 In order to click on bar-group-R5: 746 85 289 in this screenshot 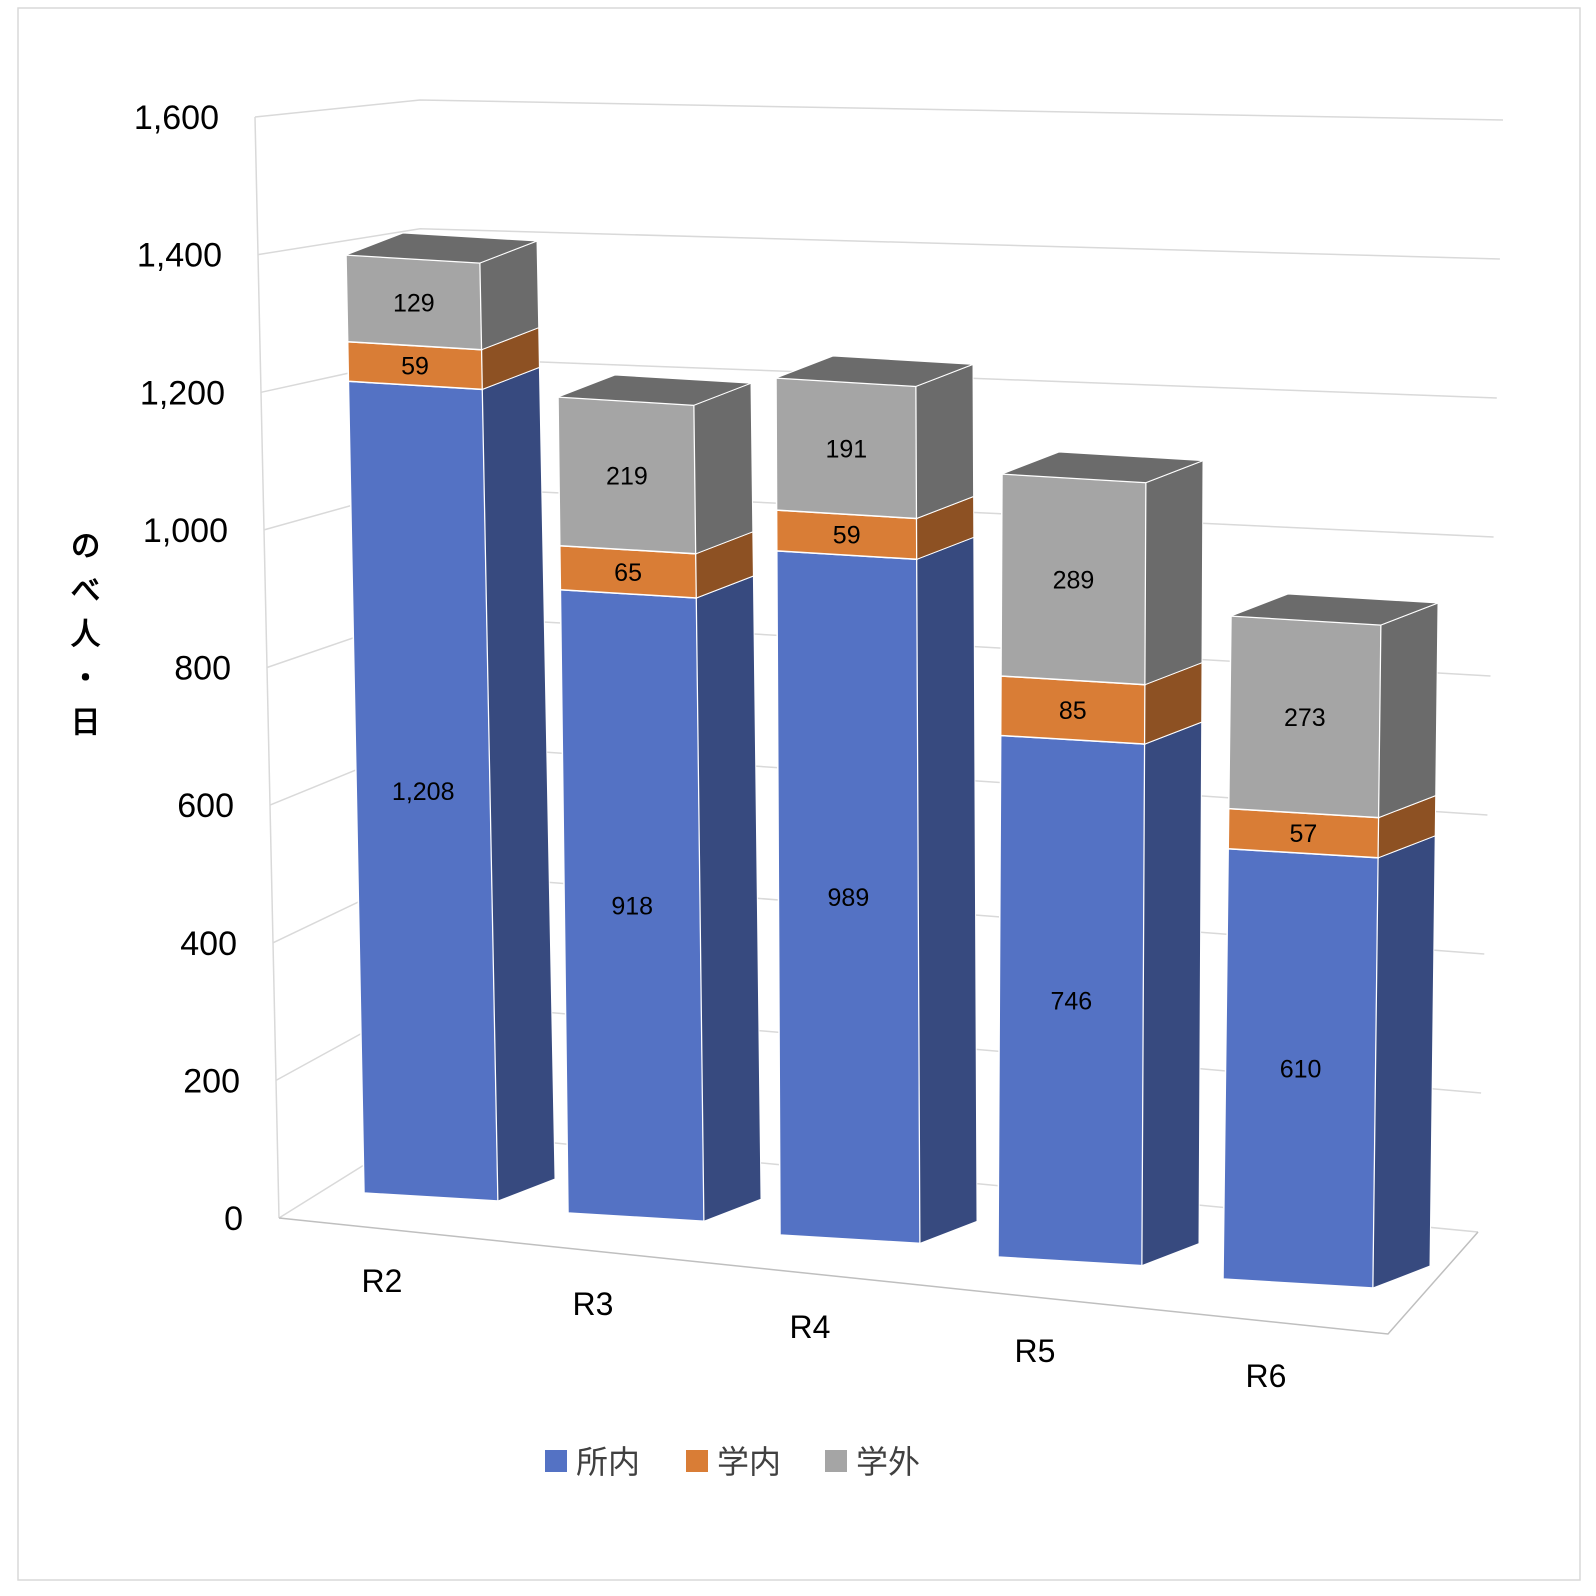, I will do `click(1100, 859)`.